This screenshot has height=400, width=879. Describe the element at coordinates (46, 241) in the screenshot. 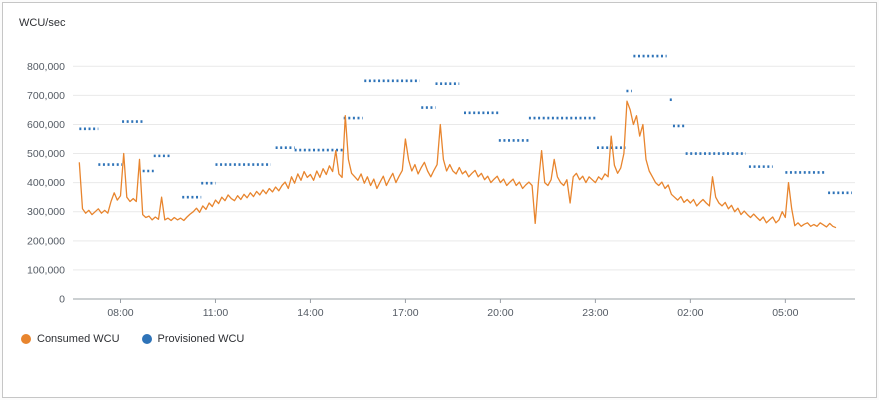

I see `y-tick-label: 200,000` at that location.